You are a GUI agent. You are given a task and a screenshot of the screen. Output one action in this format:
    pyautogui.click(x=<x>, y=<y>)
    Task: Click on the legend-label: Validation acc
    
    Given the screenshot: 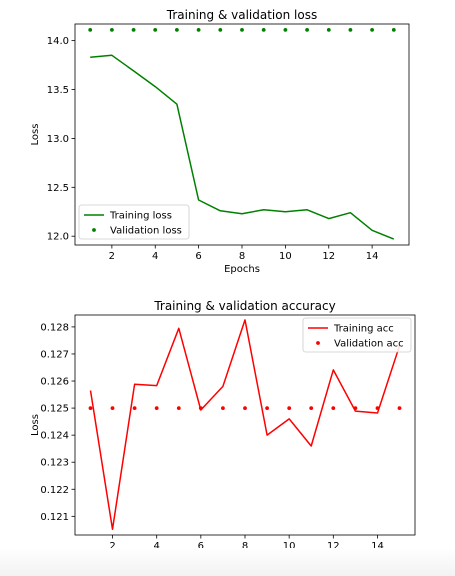 What is the action you would take?
    pyautogui.click(x=369, y=344)
    